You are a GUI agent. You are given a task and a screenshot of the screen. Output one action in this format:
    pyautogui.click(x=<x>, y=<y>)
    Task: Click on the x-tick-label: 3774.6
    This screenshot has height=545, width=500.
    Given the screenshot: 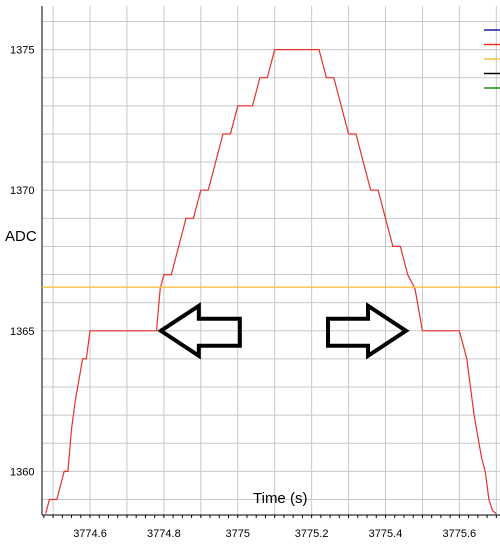 What is the action you would take?
    pyautogui.click(x=90, y=534)
    